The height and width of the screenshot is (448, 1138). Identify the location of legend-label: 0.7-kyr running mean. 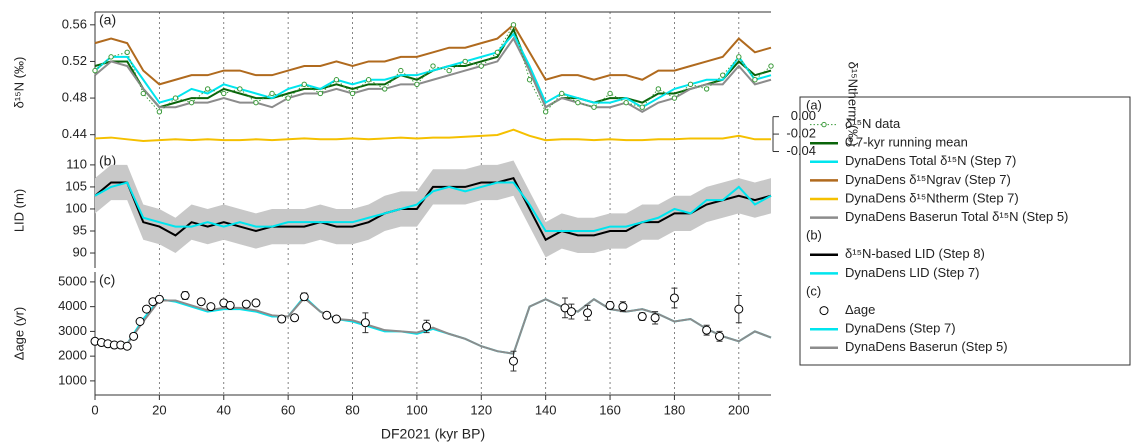
(906, 142).